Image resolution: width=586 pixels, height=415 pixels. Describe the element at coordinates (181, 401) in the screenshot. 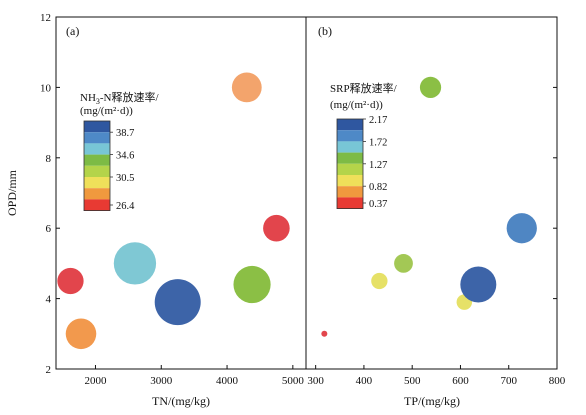

I see `x-axis-title-a: TN/(mg/kg)` at that location.